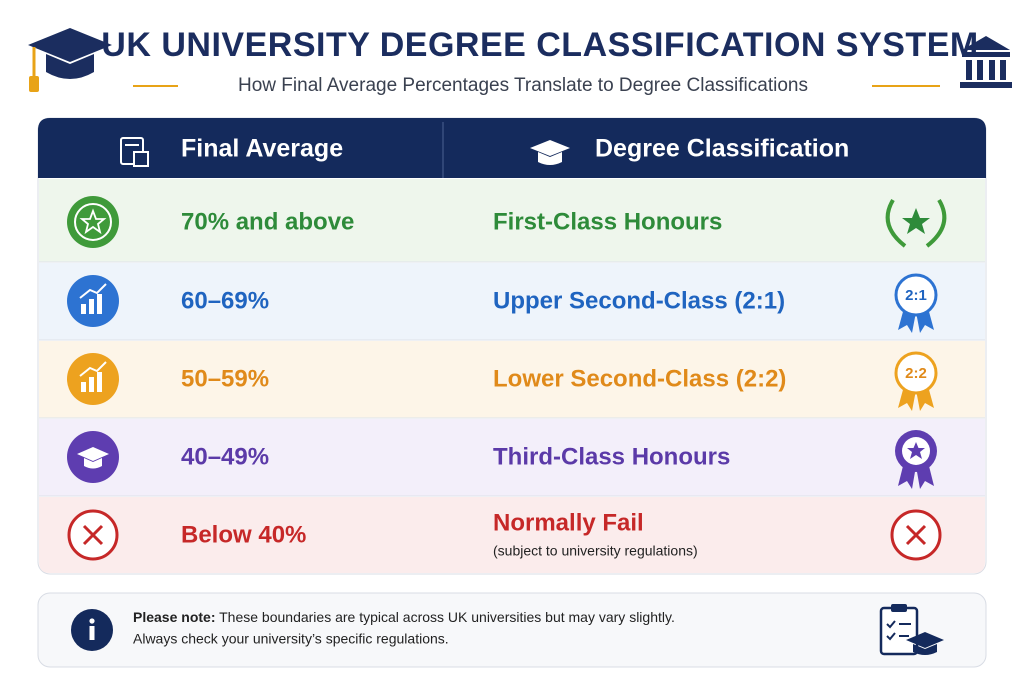 This screenshot has width=1024, height=683. What do you see at coordinates (225, 378) in the screenshot?
I see `average: 50–59%` at bounding box center [225, 378].